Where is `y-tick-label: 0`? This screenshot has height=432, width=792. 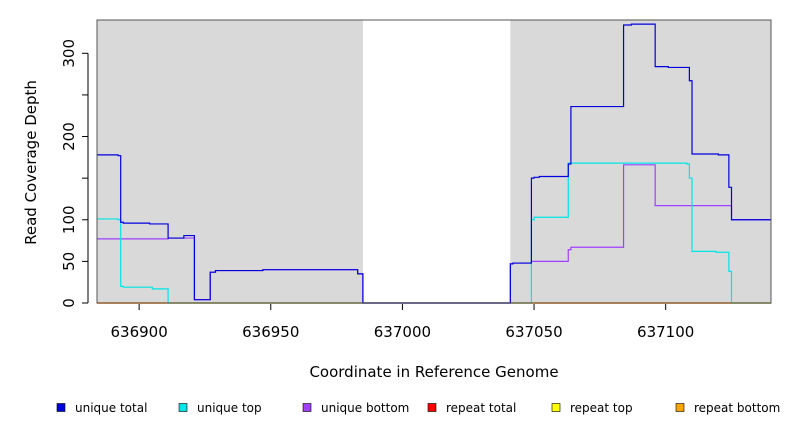
y-tick-label: 0 is located at coordinates (69, 303).